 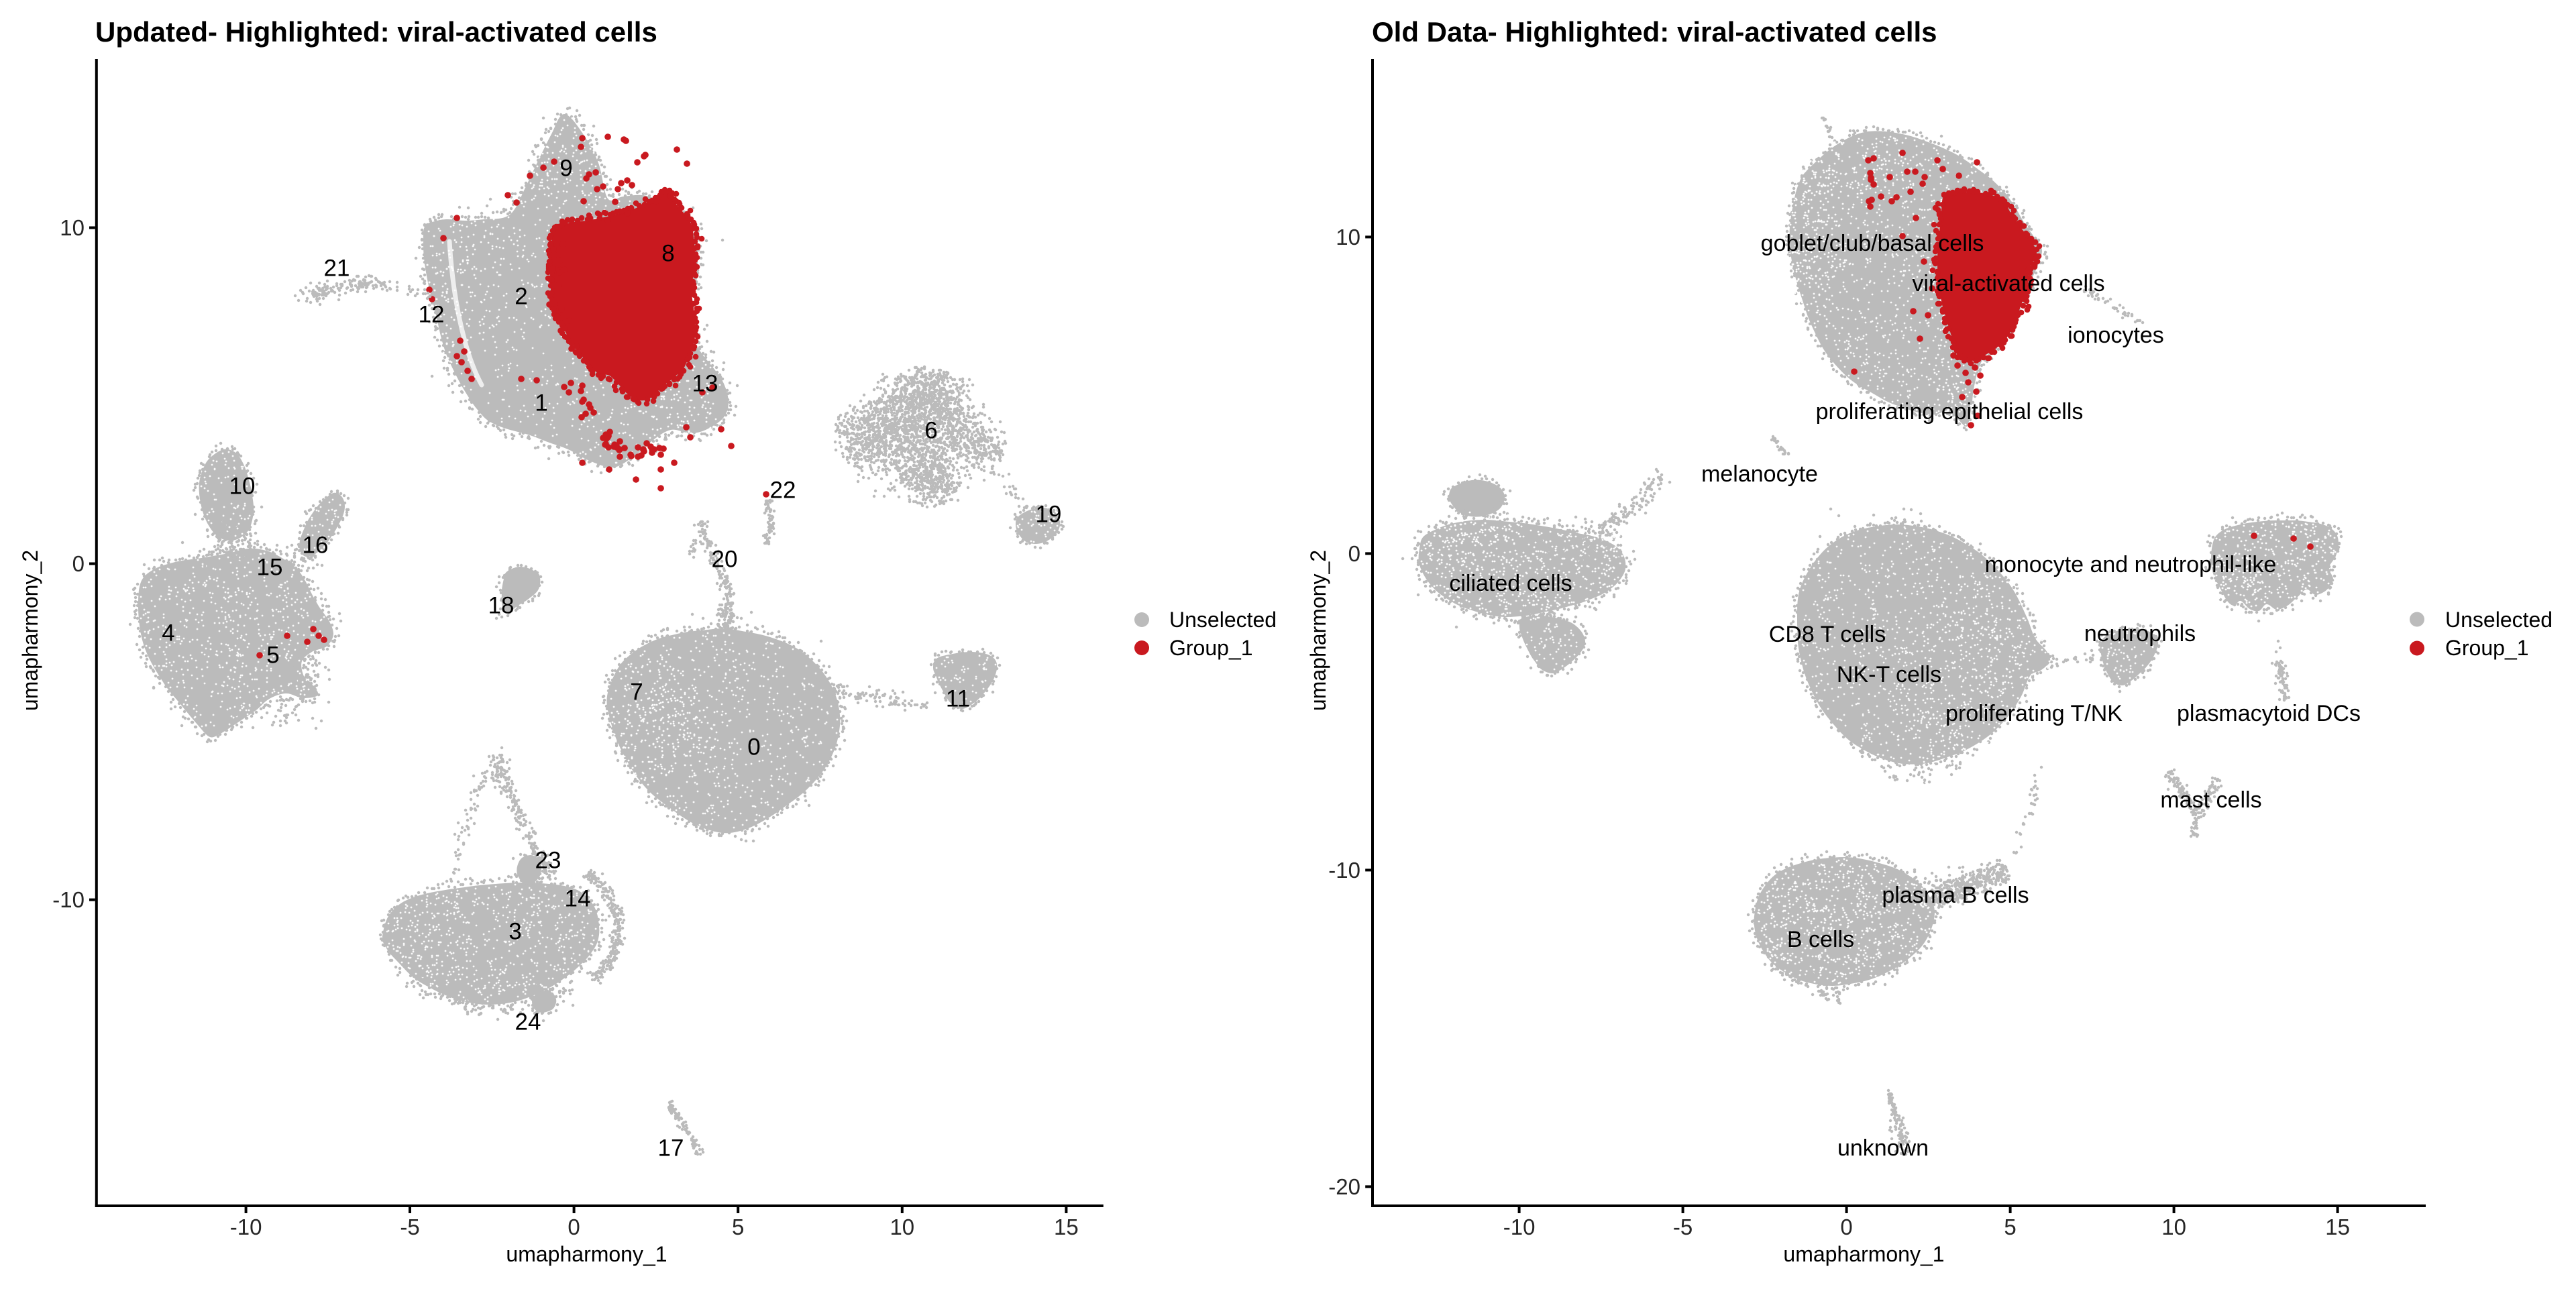 What do you see at coordinates (337, 269) in the screenshot?
I see `svg-text: 21` at bounding box center [337, 269].